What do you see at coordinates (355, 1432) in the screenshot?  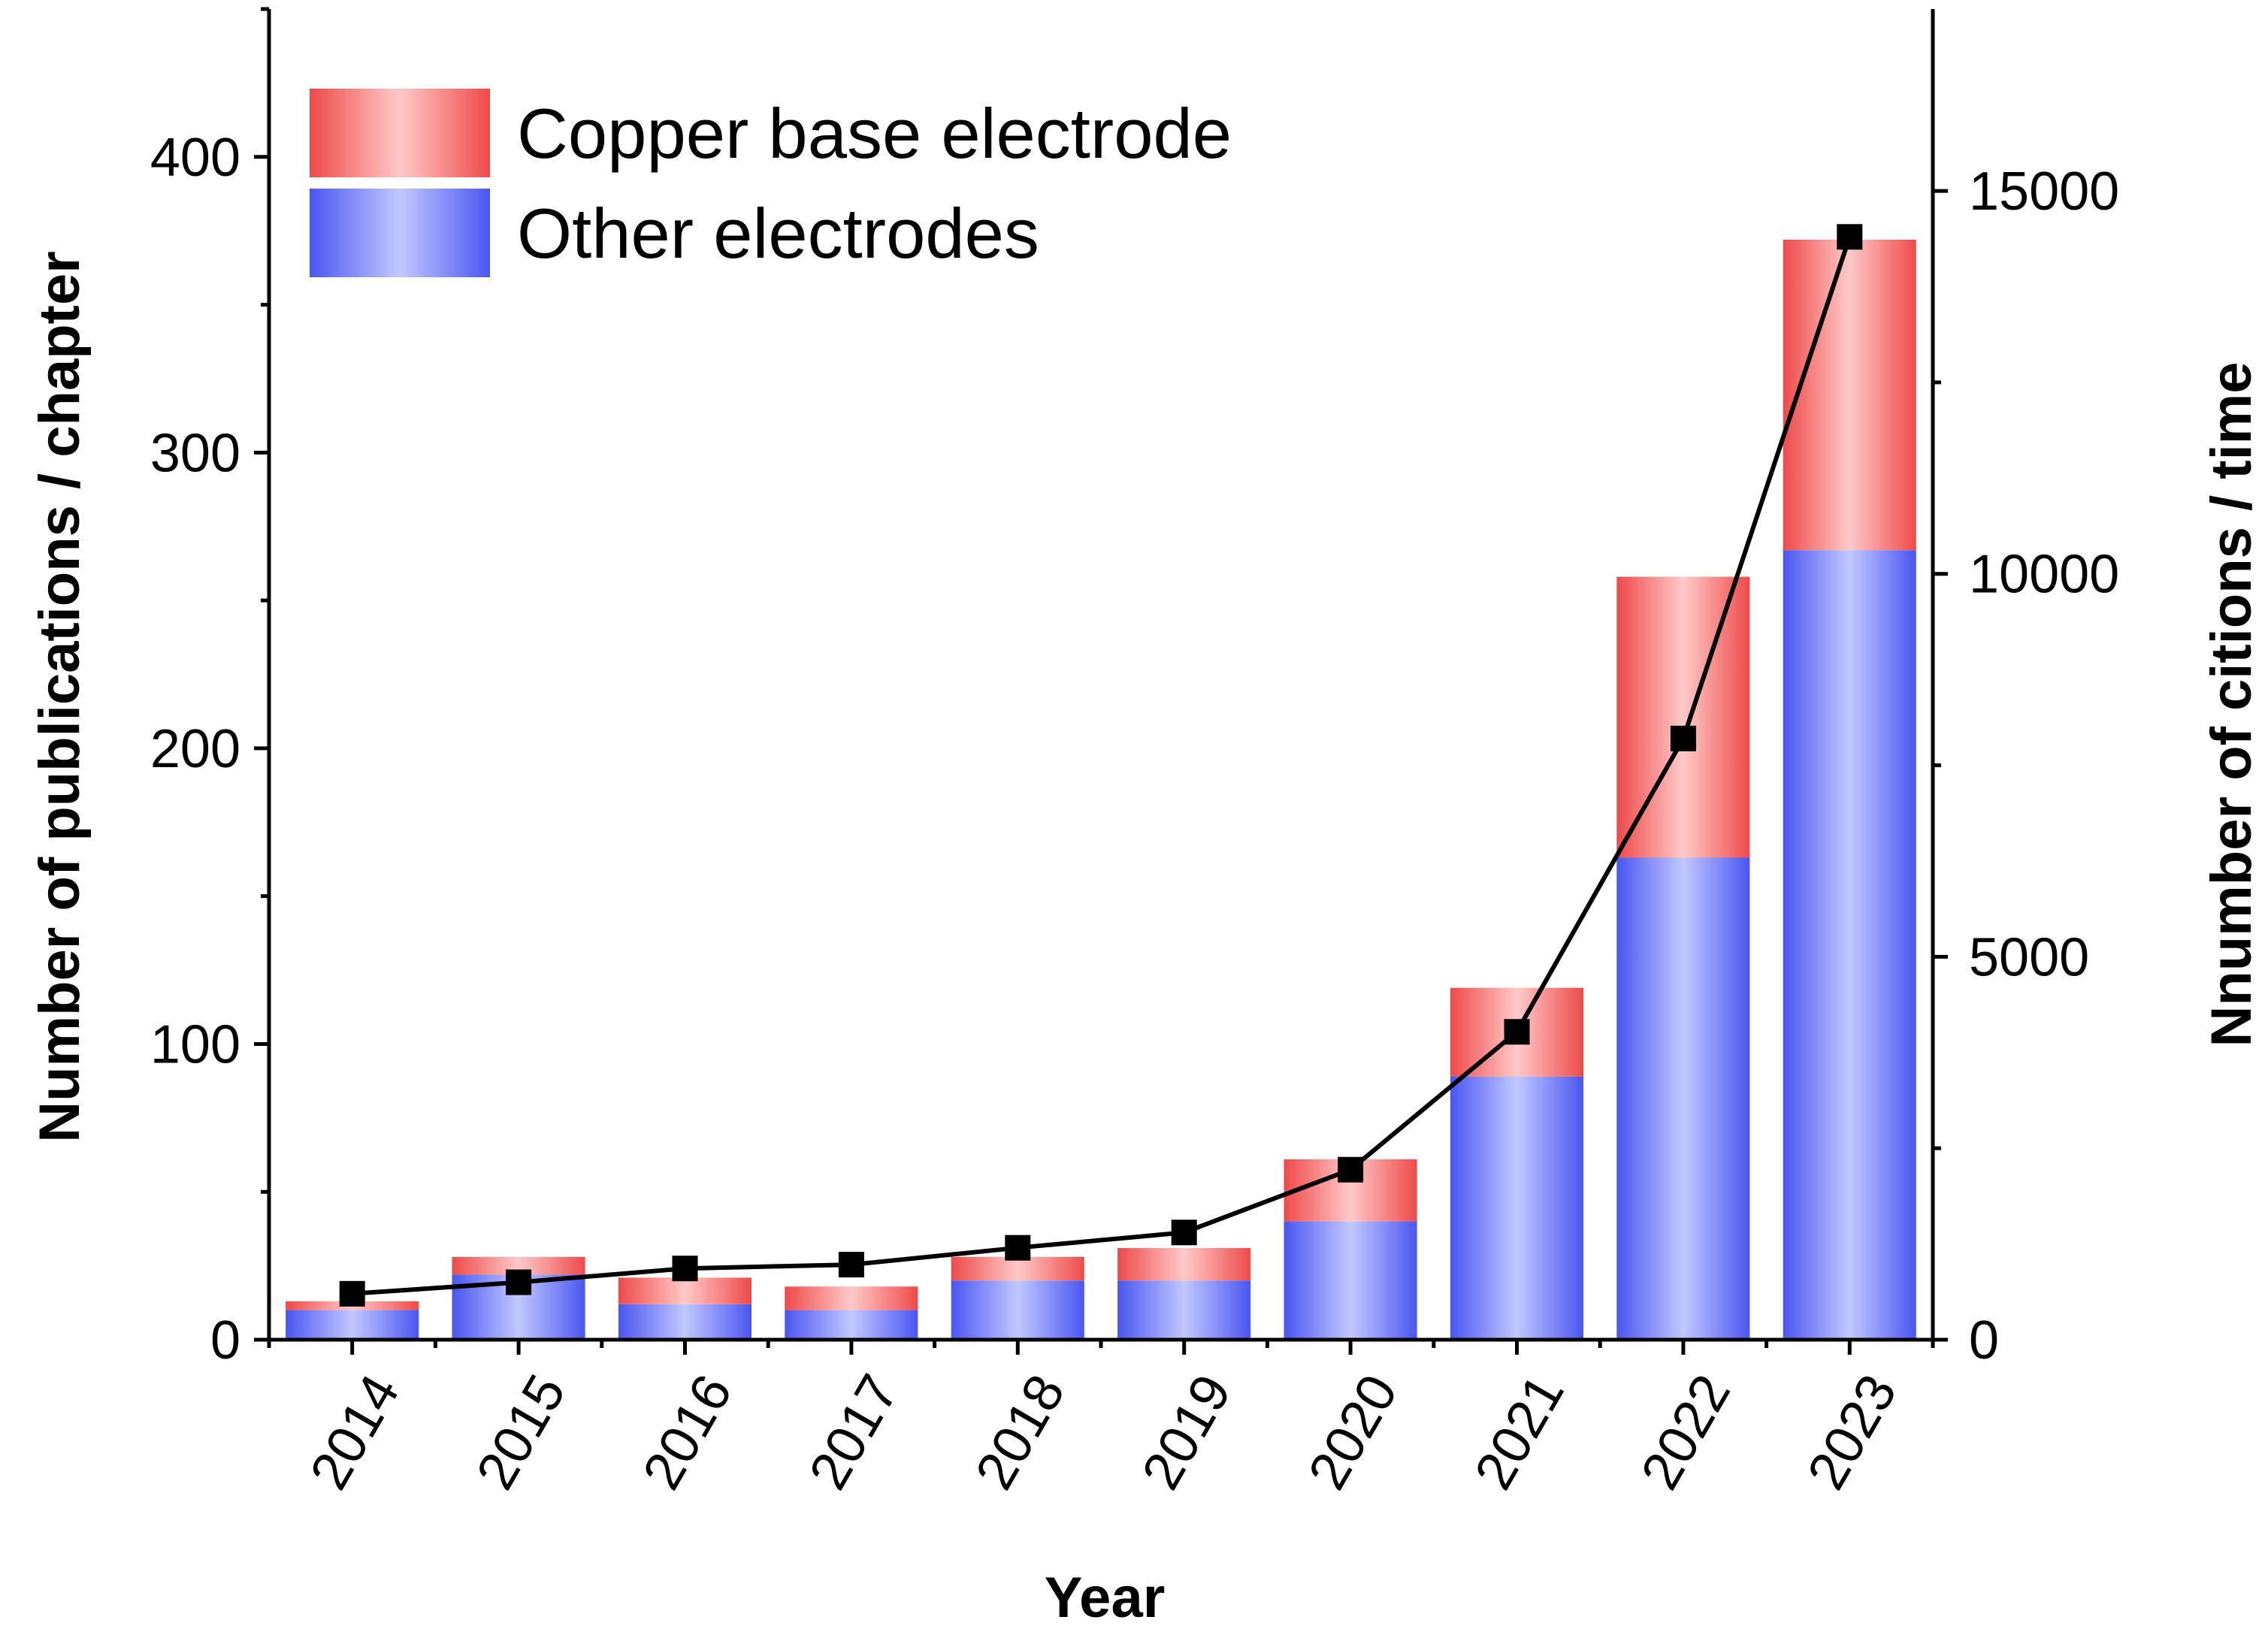 I see `x-tick-label: 2014` at bounding box center [355, 1432].